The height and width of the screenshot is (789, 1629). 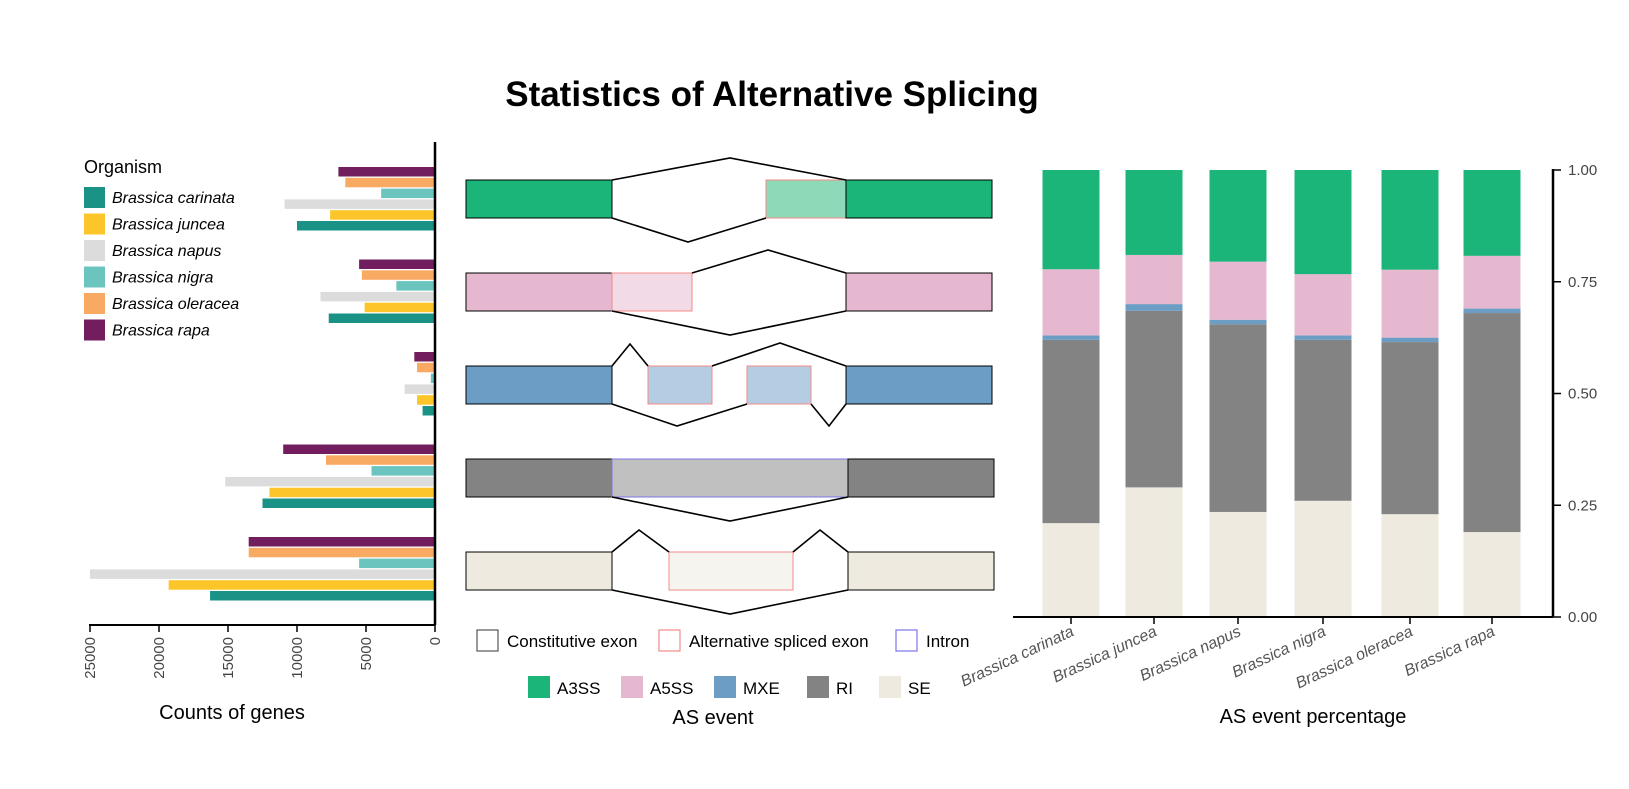 I want to click on stack-se-brassica-carinata, so click(x=1071, y=570).